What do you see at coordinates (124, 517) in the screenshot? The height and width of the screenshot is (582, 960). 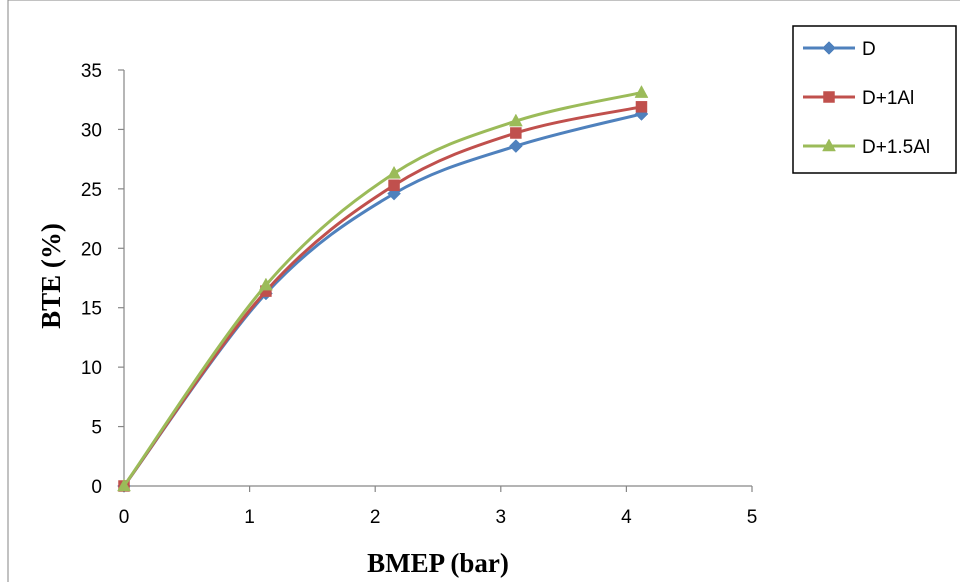 I see `x-tick-label: 0` at bounding box center [124, 517].